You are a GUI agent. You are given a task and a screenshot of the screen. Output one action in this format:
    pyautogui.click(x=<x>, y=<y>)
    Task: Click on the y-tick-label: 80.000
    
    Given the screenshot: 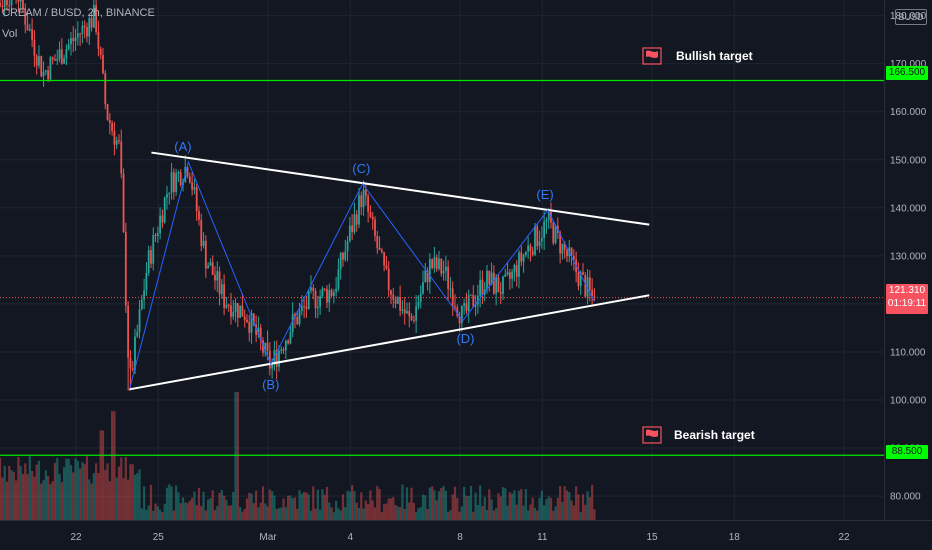 What is the action you would take?
    pyautogui.click(x=905, y=497)
    